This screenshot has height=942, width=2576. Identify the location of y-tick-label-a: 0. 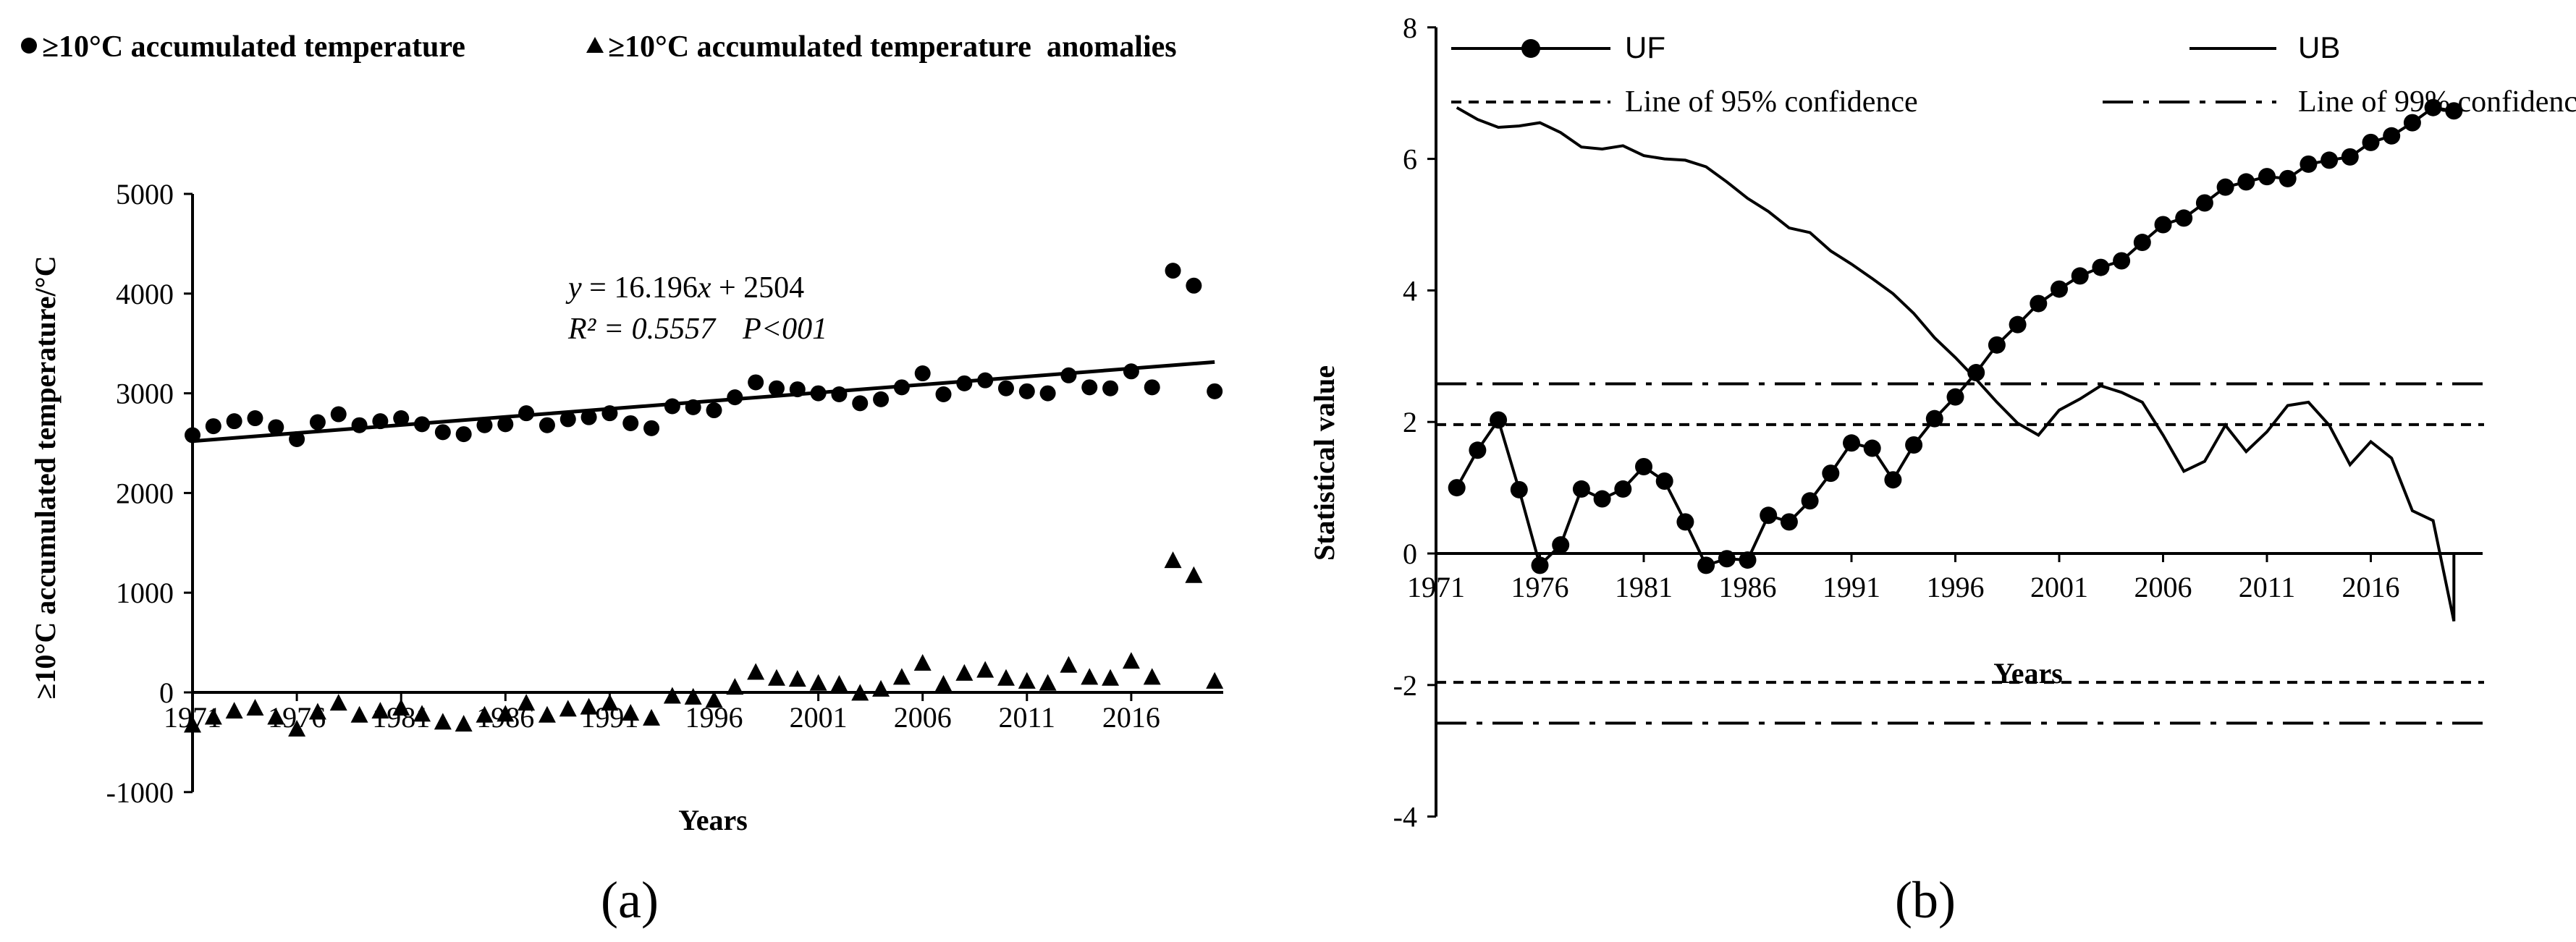
(167, 692).